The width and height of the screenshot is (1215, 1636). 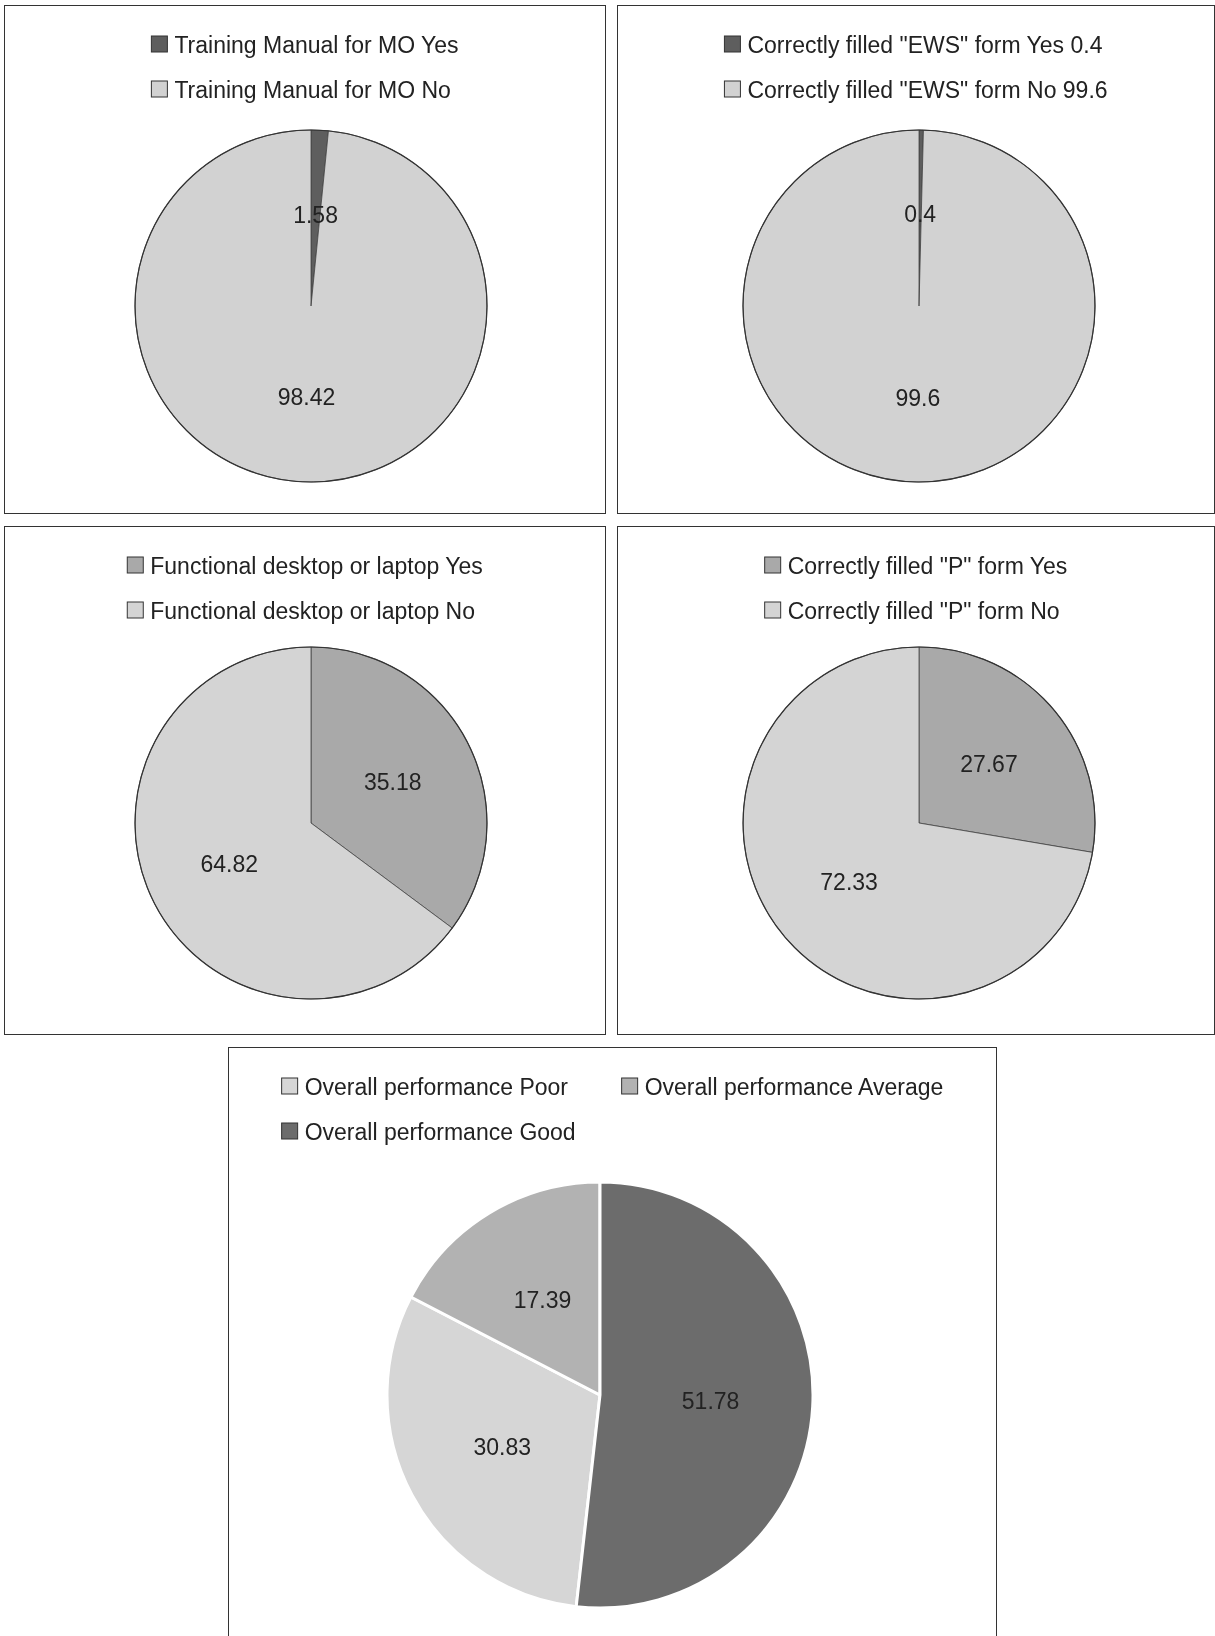 I want to click on legend-label: Functional desktop or laptop Yes, so click(x=316, y=565).